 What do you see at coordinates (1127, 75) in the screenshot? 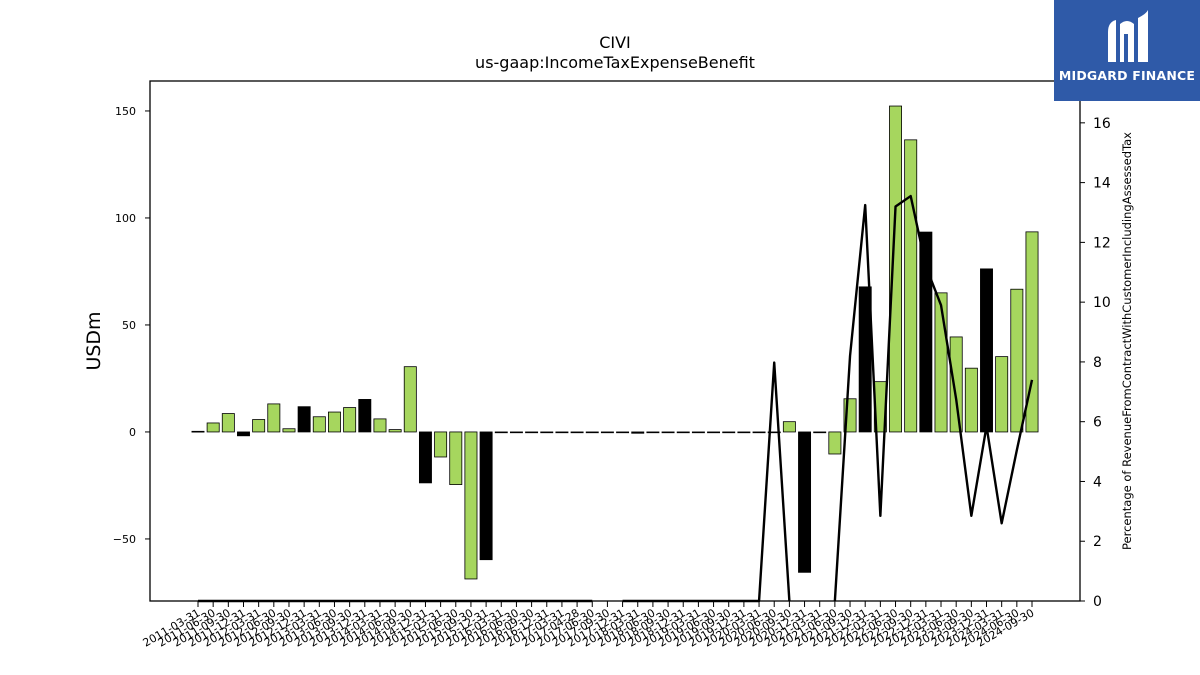
I see `brand-name: MIDGARD FINANCE` at bounding box center [1127, 75].